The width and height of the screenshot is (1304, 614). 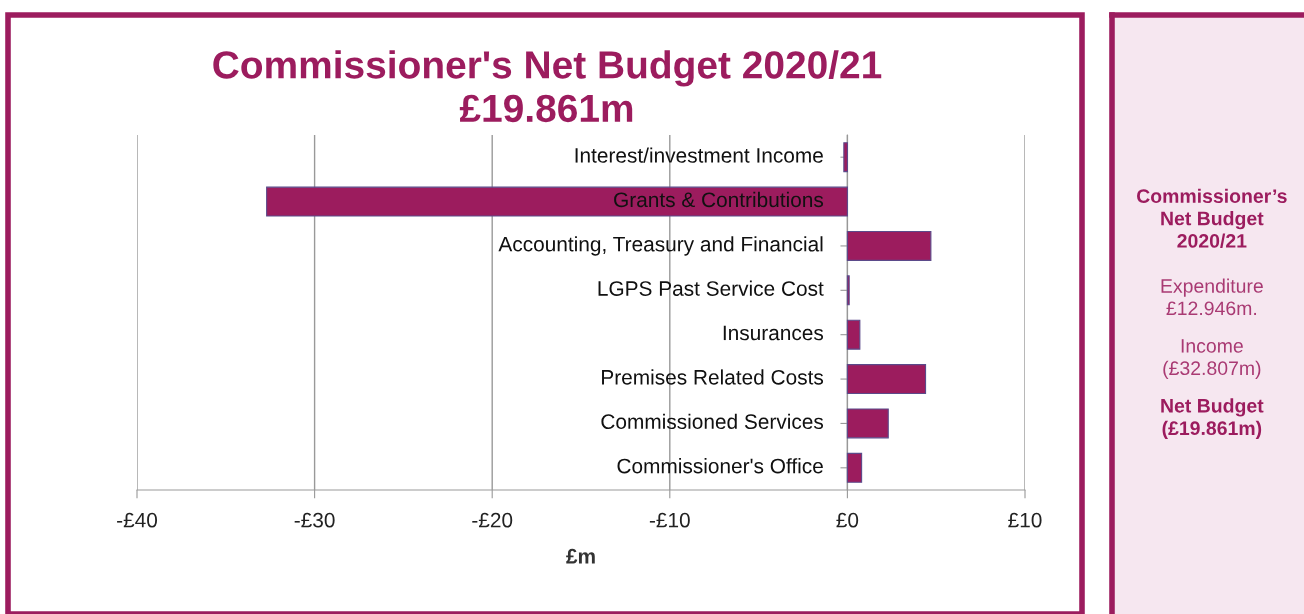 I want to click on y-tick-label: Premises Related Costs, so click(x=713, y=377).